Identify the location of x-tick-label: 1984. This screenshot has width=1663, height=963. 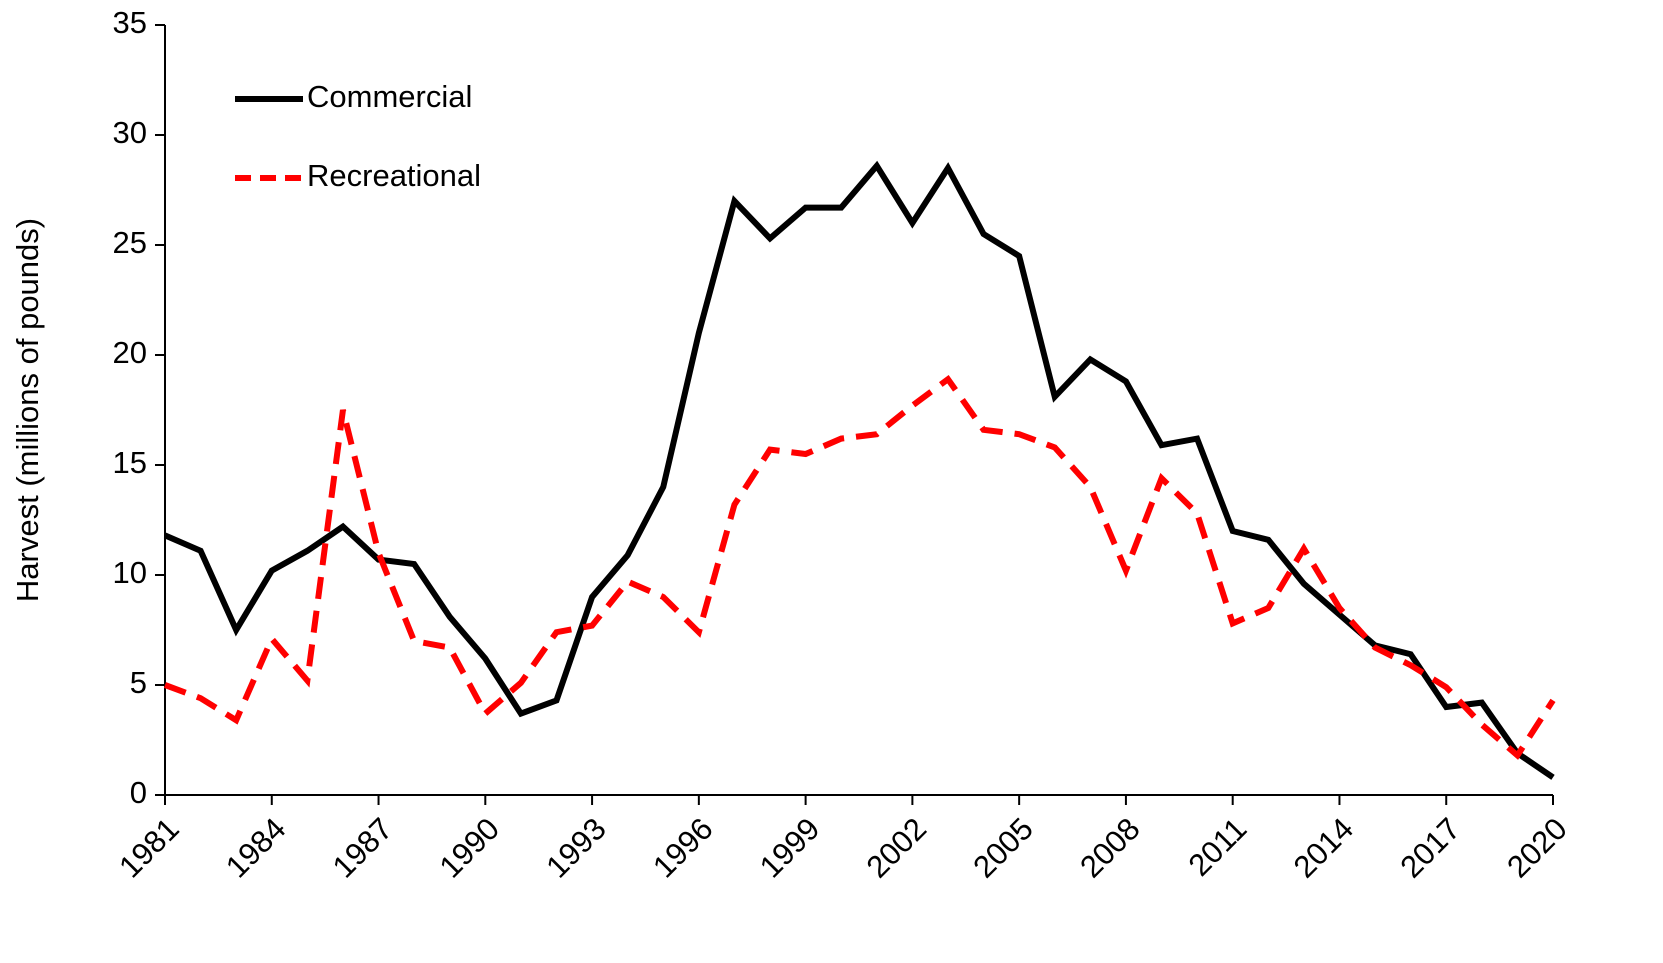
(256, 848).